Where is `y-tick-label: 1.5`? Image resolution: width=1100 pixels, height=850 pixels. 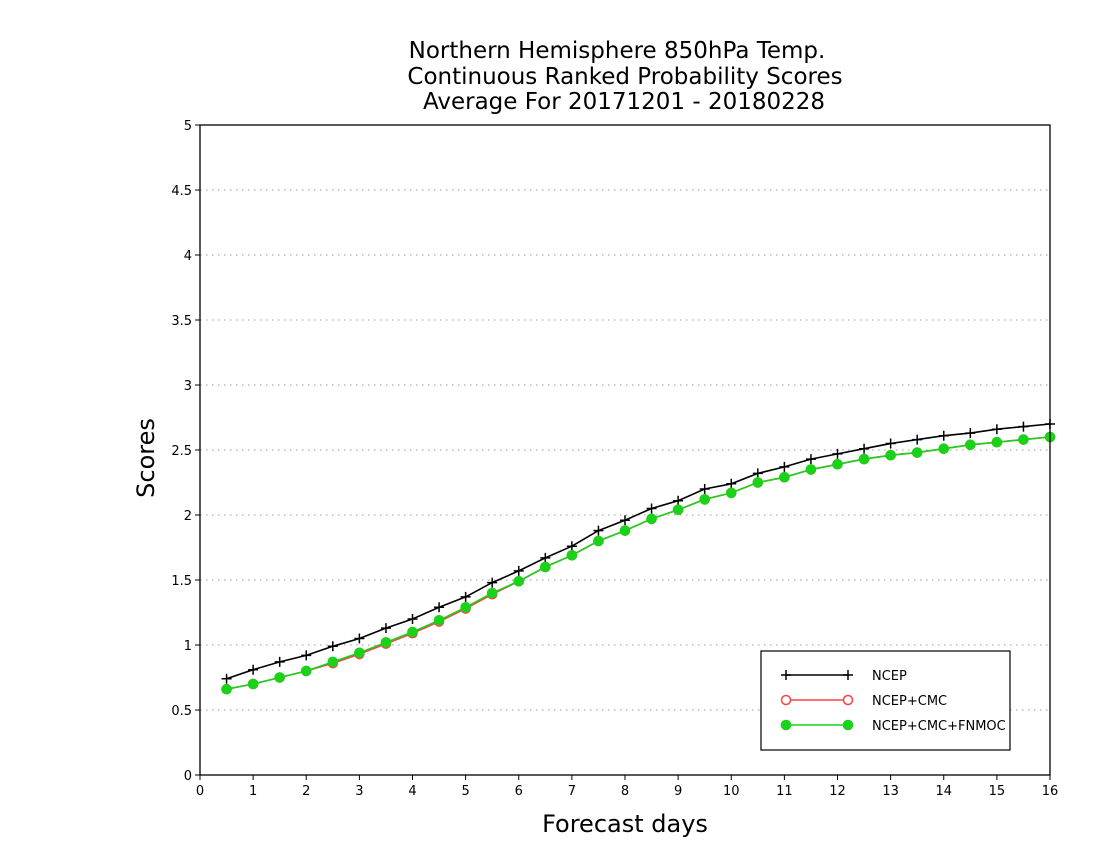
y-tick-label: 1.5 is located at coordinates (181, 581).